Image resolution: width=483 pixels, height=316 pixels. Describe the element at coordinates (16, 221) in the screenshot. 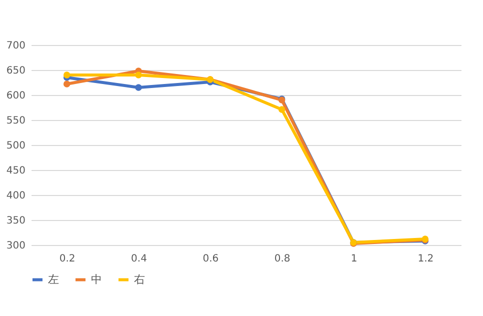

I see `y-tick-label: 350` at that location.